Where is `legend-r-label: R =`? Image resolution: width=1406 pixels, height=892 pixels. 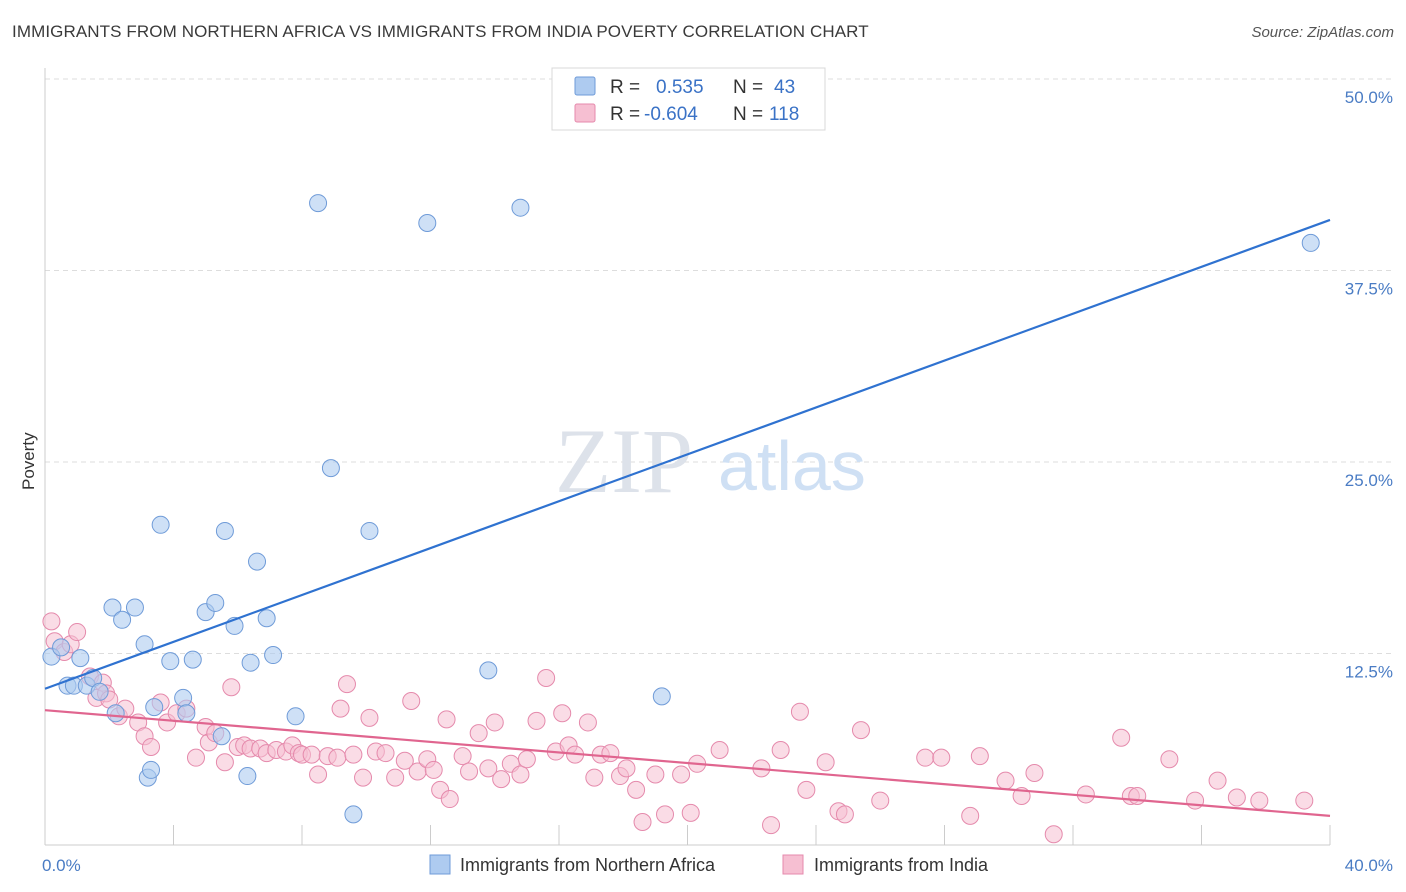 legend-r-label: R = is located at coordinates (625, 87).